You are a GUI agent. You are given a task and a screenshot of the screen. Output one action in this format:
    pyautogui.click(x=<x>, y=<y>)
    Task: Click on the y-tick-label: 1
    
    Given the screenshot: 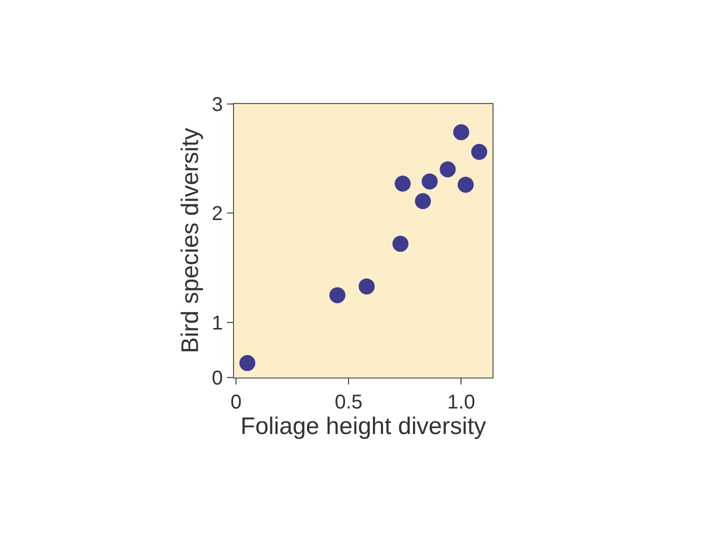 What is the action you would take?
    pyautogui.click(x=217, y=323)
    